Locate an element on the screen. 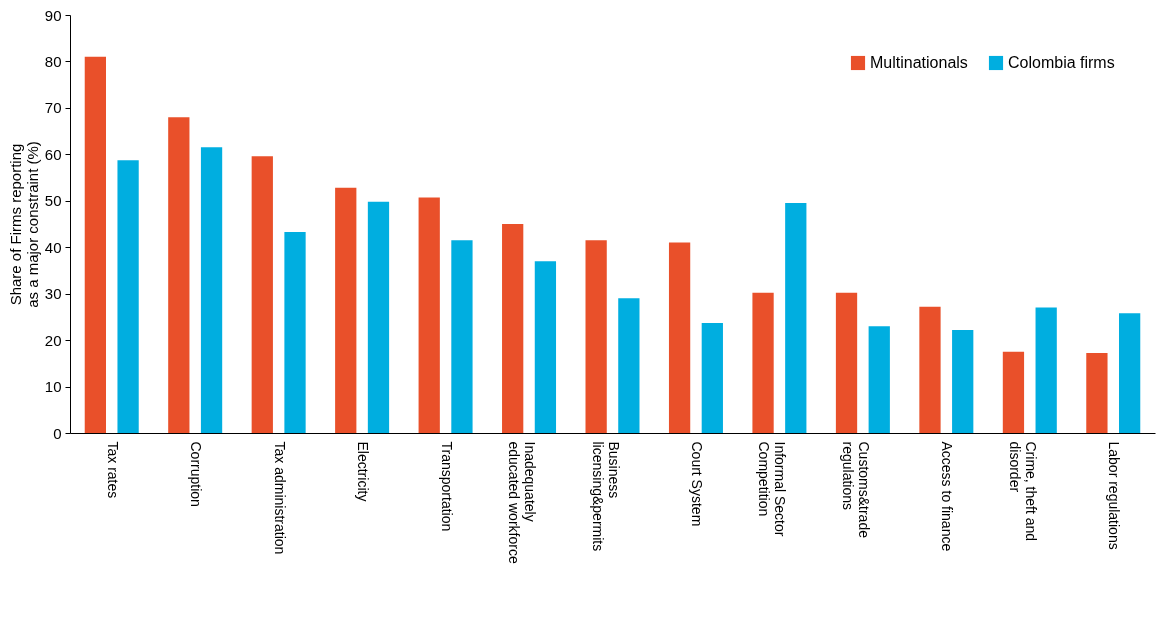 The width and height of the screenshot is (1169, 617). y-tick-label: 10 is located at coordinates (53, 387).